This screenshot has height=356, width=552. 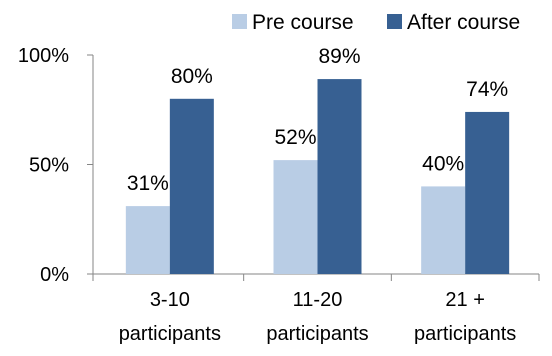 I want to click on y-tick-label: 50%, so click(x=49, y=166).